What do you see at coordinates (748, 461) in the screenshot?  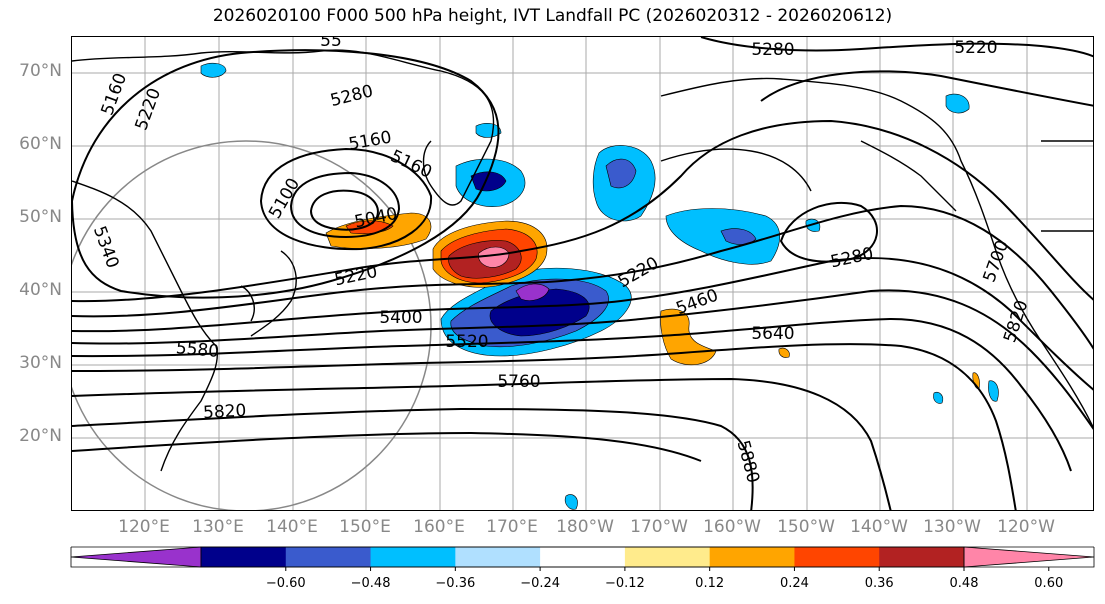 I see `contour-label: 5880` at bounding box center [748, 461].